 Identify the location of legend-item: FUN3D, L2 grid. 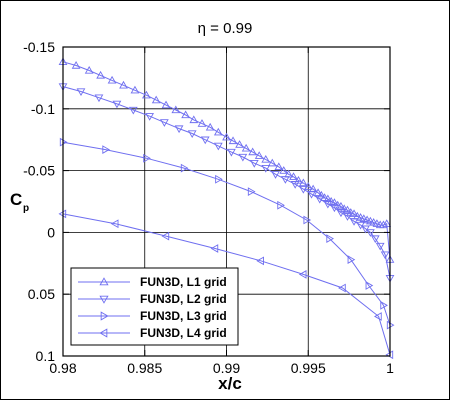
(152, 299).